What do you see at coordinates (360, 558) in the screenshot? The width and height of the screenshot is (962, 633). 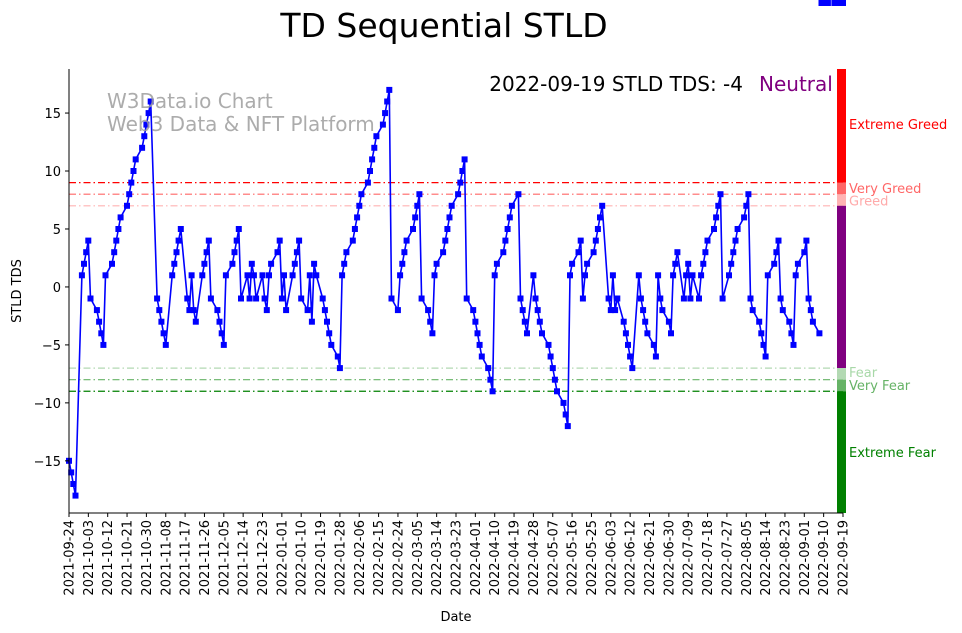 I see `x-tick-label: 2022-02-06` at bounding box center [360, 558].